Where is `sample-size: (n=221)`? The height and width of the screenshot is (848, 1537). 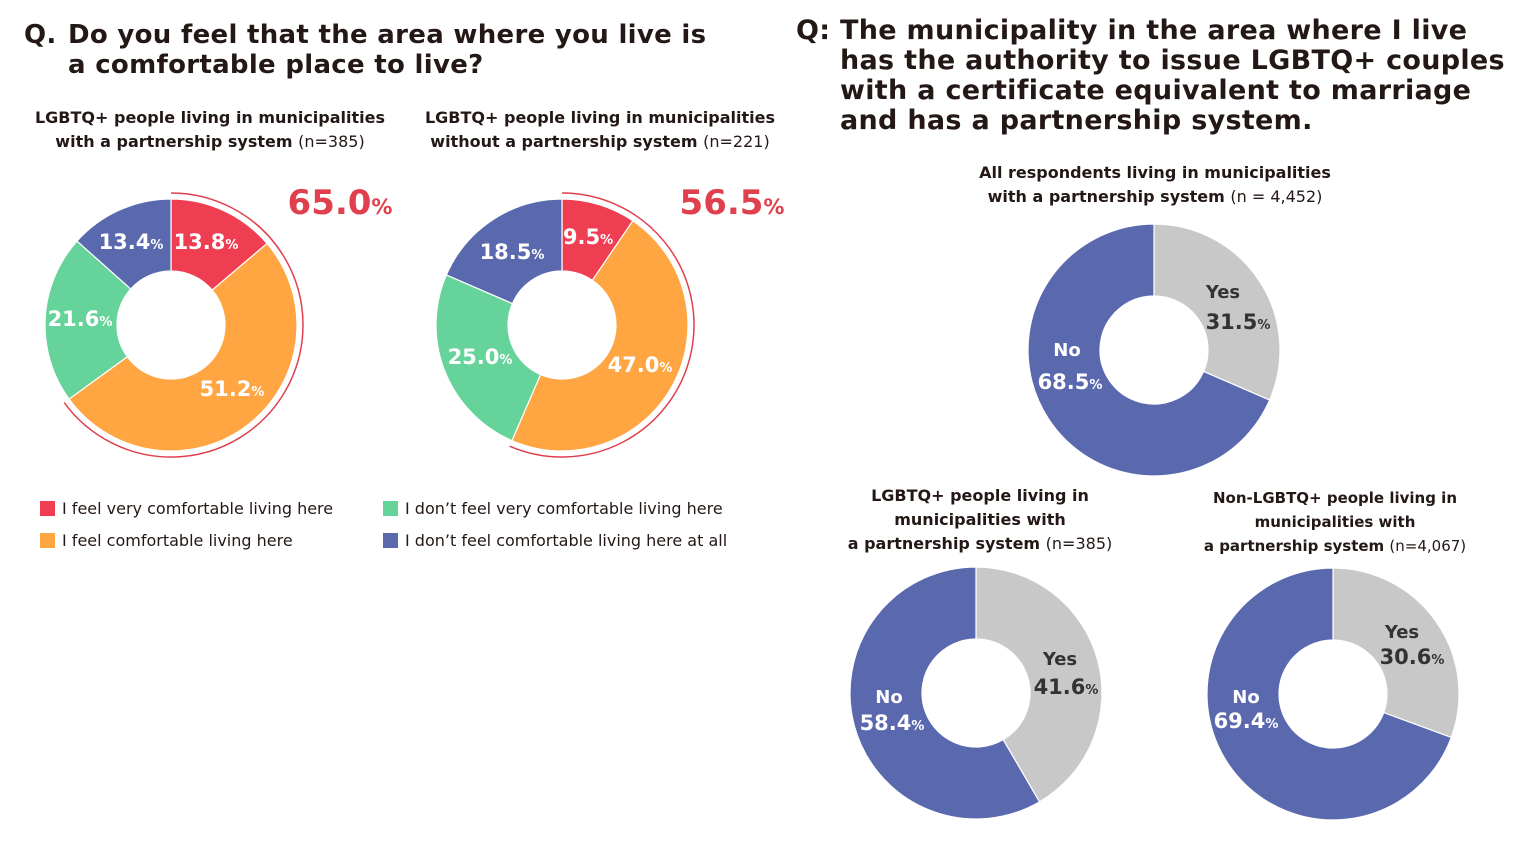 sample-size: (n=221) is located at coordinates (736, 141).